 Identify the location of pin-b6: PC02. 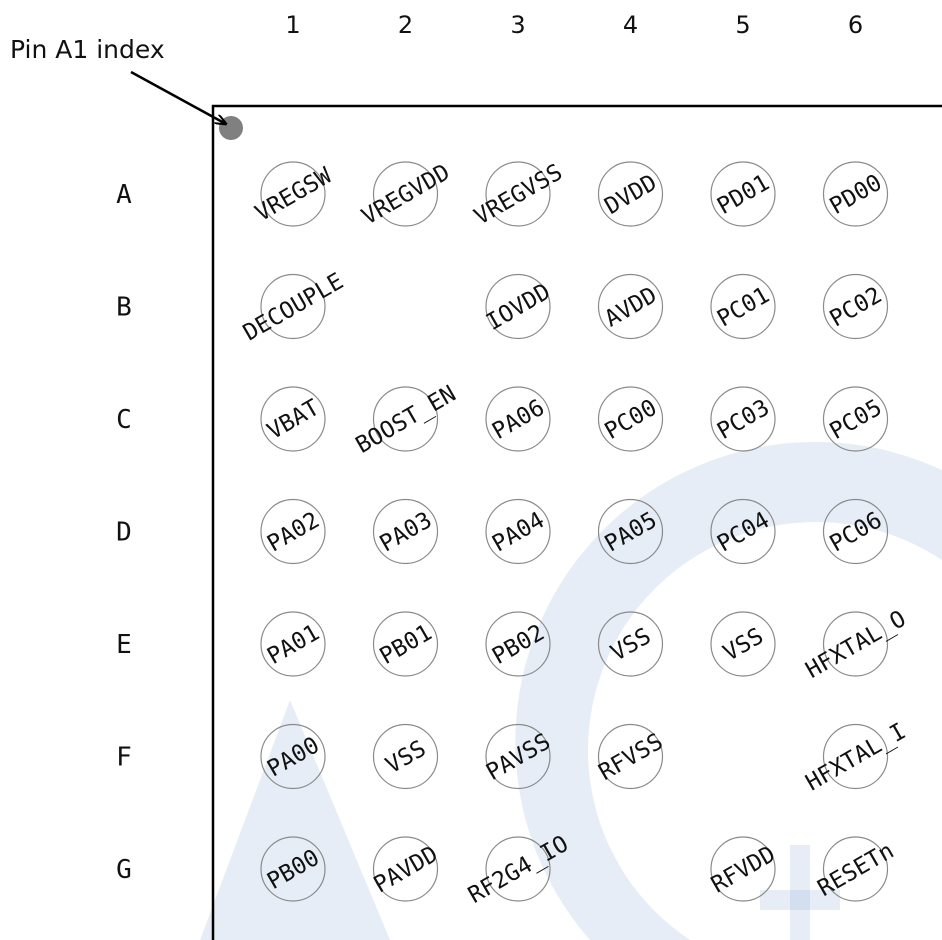
(855, 306).